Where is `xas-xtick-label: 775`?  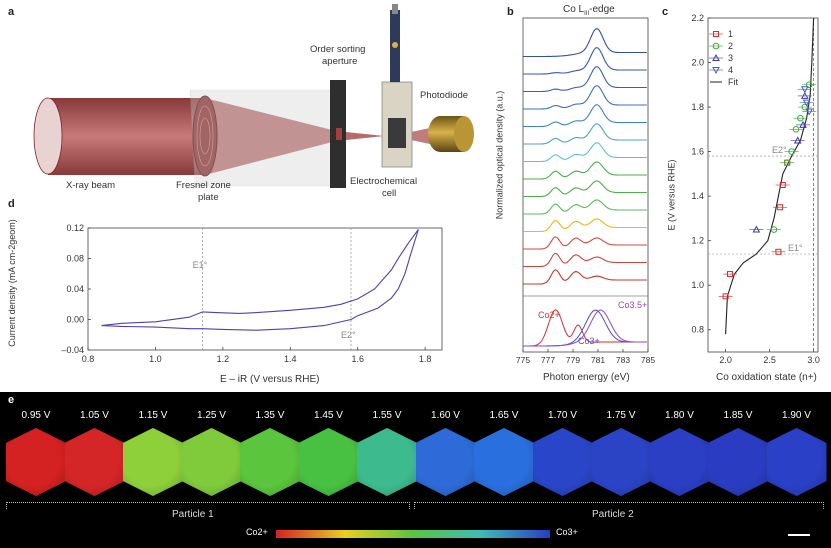 xas-xtick-label: 775 is located at coordinates (523, 360).